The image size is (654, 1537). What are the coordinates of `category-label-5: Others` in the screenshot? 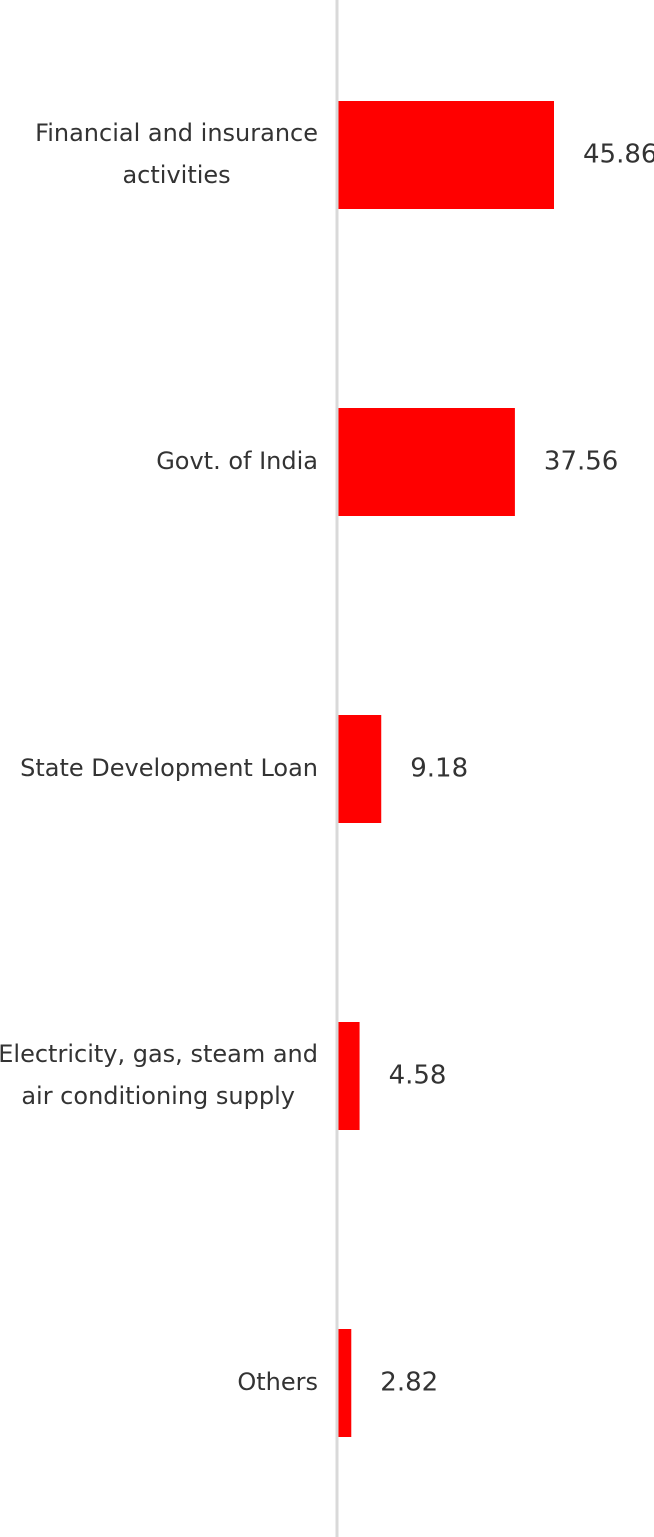 It's located at (277, 1382).